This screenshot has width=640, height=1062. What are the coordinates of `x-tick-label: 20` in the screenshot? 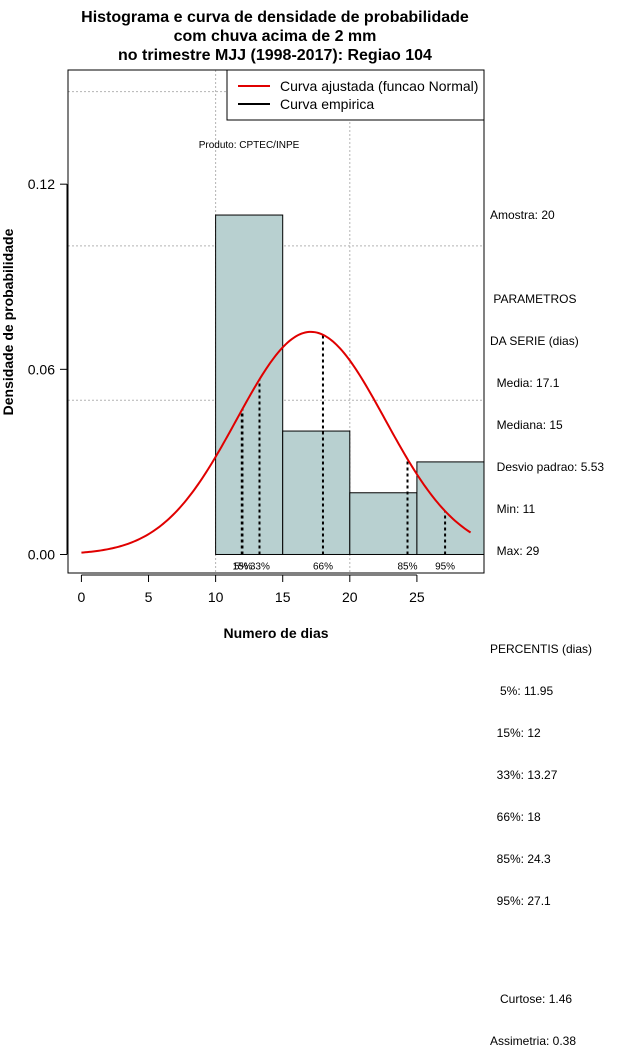 It's located at (350, 597).